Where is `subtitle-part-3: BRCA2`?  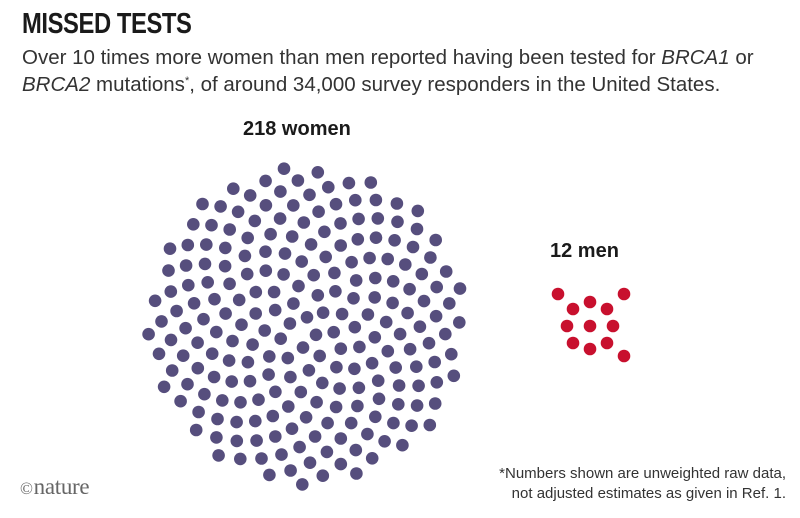 subtitle-part-3: BRCA2 is located at coordinates (56, 84).